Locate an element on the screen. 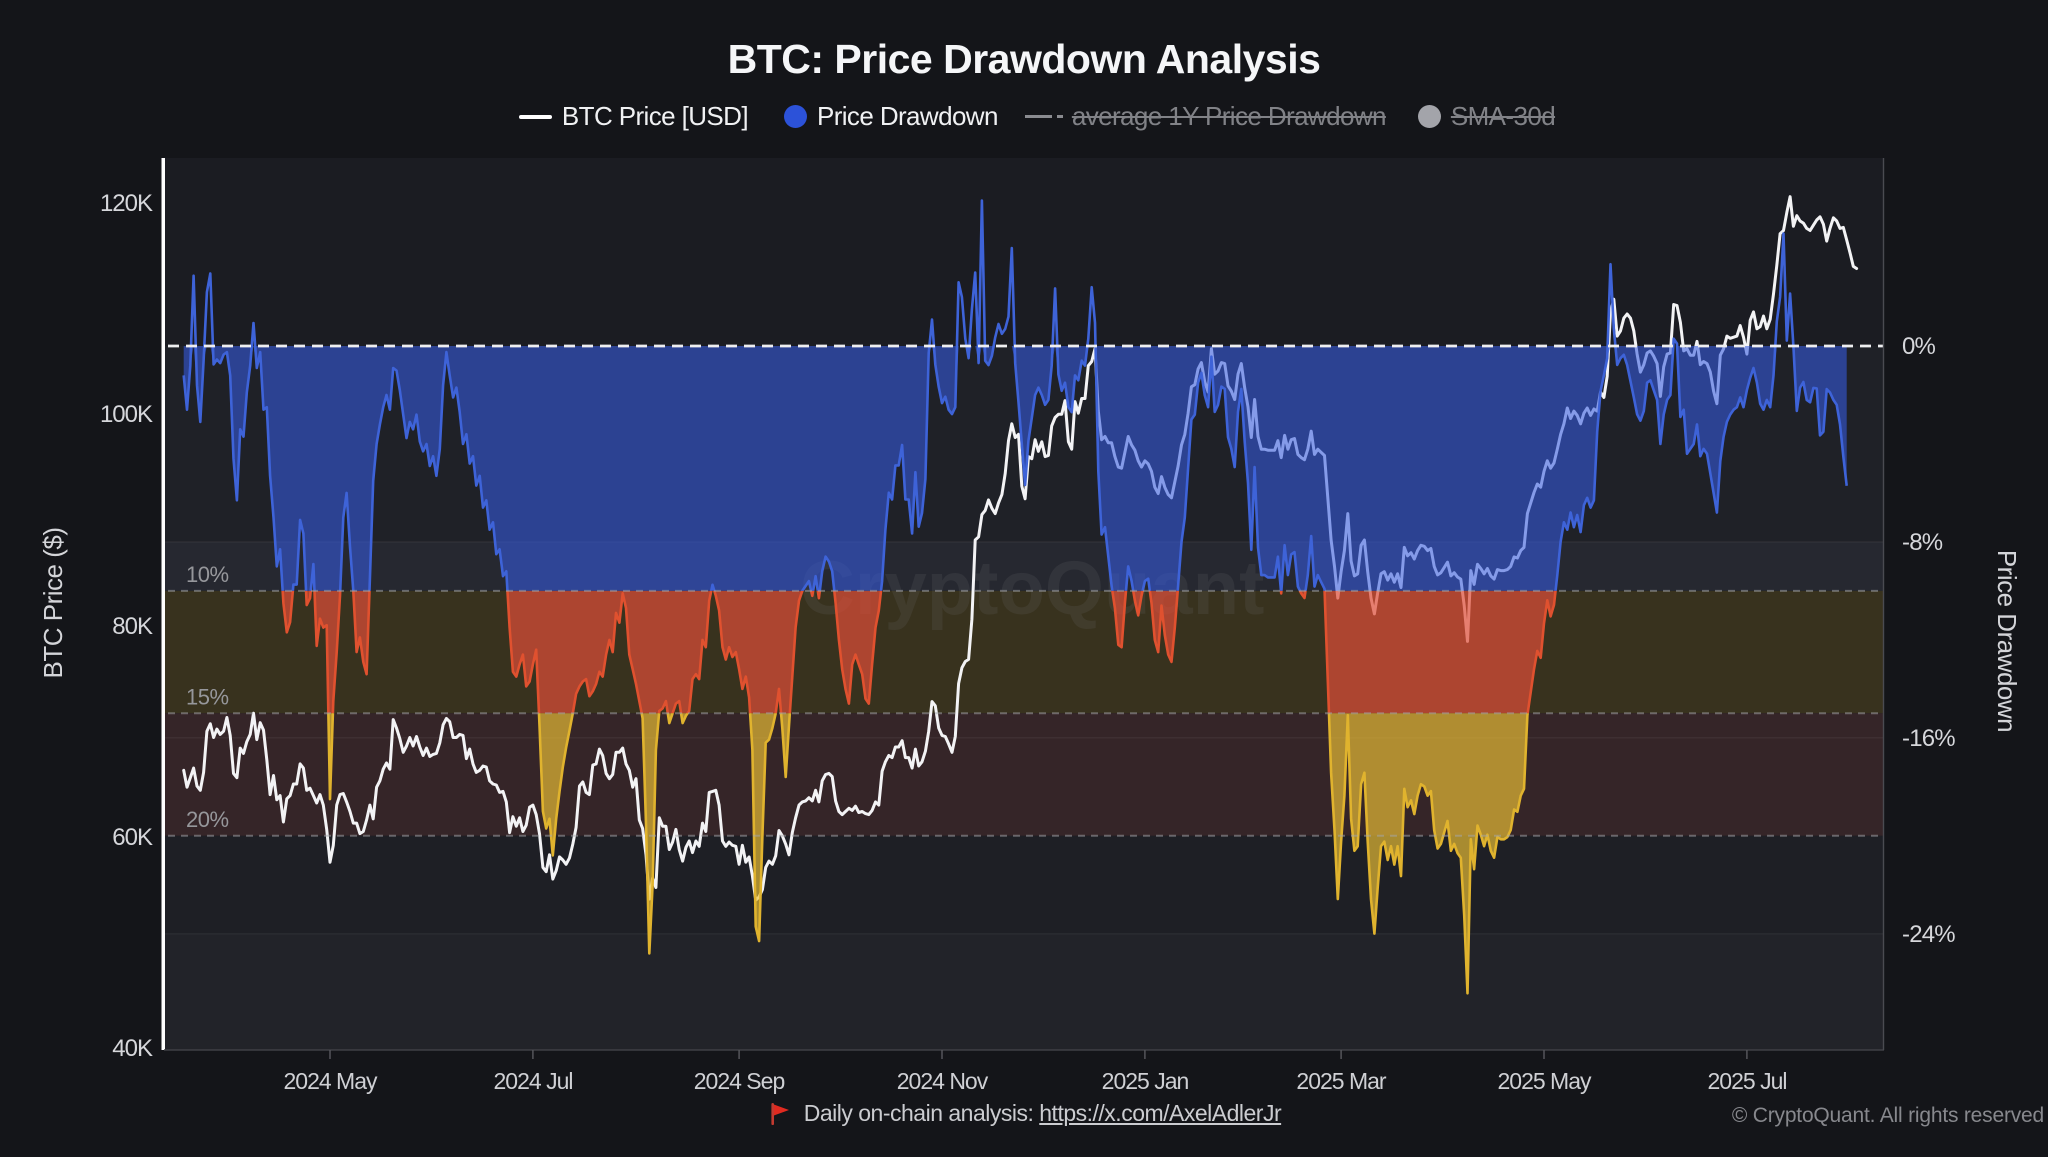 The image size is (2048, 1157). svg-text: 40K is located at coordinates (132, 1048).